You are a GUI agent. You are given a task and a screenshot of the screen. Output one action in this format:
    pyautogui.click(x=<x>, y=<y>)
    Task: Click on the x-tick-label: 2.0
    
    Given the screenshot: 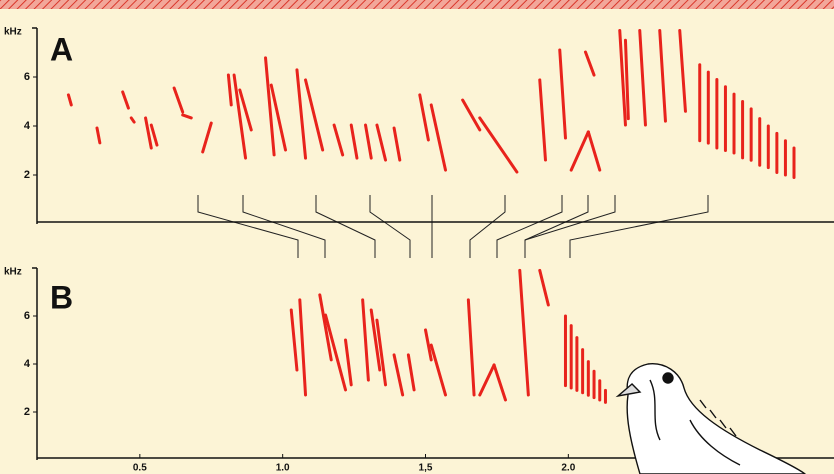 What is the action you would take?
    pyautogui.click(x=568, y=468)
    